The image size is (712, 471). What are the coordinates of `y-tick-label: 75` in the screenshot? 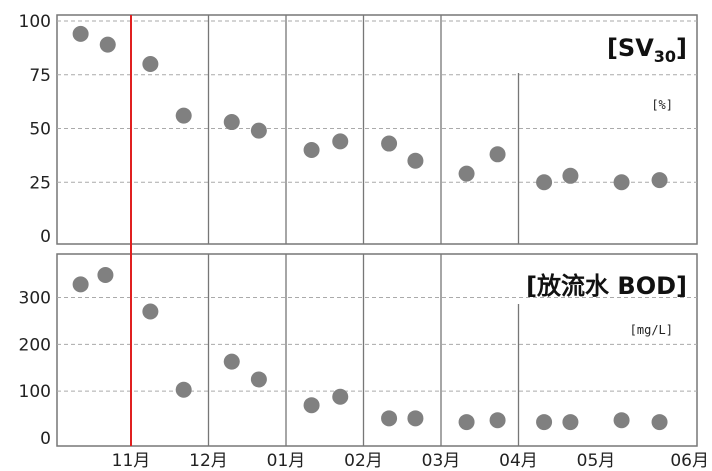 It's located at (40, 76).